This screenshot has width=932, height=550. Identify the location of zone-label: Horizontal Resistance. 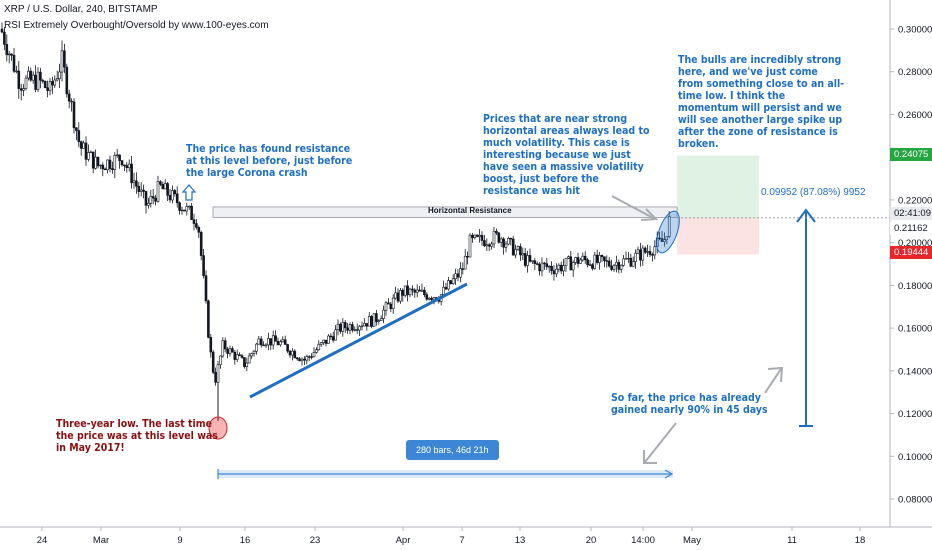
(470, 210).